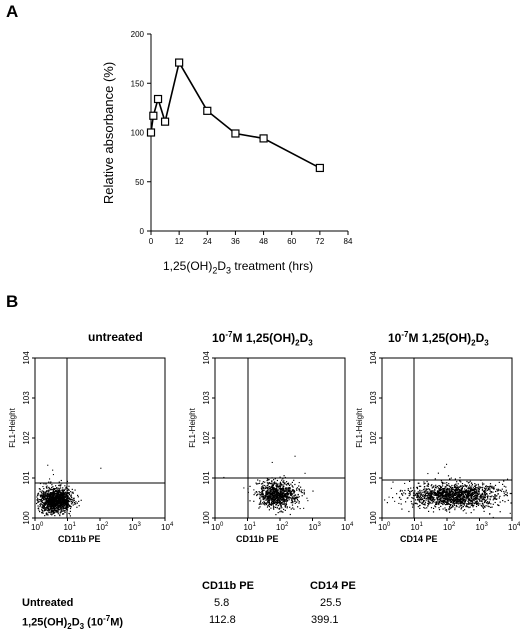 Image resolution: width=520 pixels, height=631 pixels. I want to click on col-header-cd14: CD14 PE, so click(333, 586).